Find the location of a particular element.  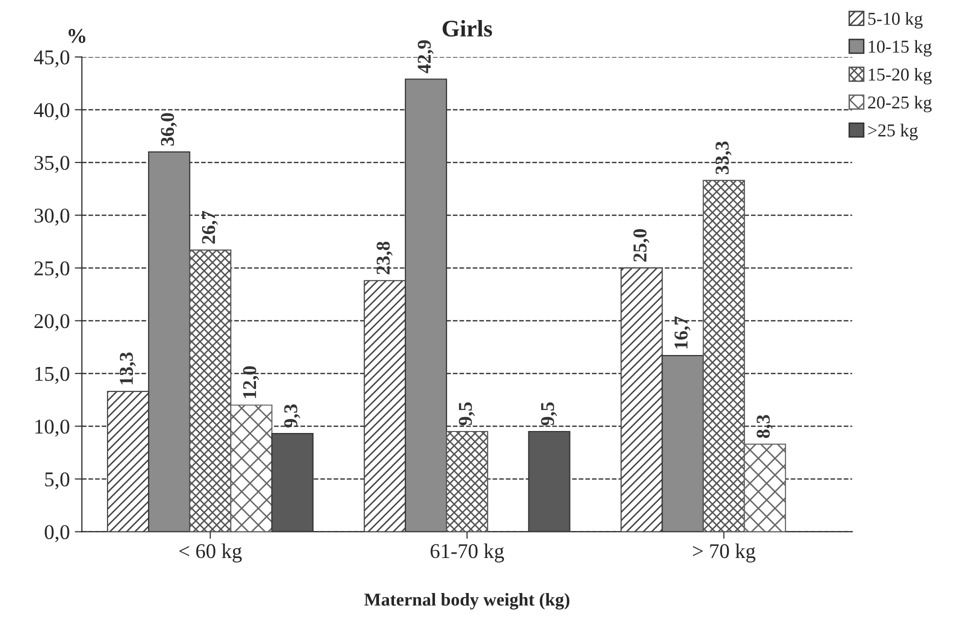

y-tick-label: 40,0 is located at coordinates (52, 111).